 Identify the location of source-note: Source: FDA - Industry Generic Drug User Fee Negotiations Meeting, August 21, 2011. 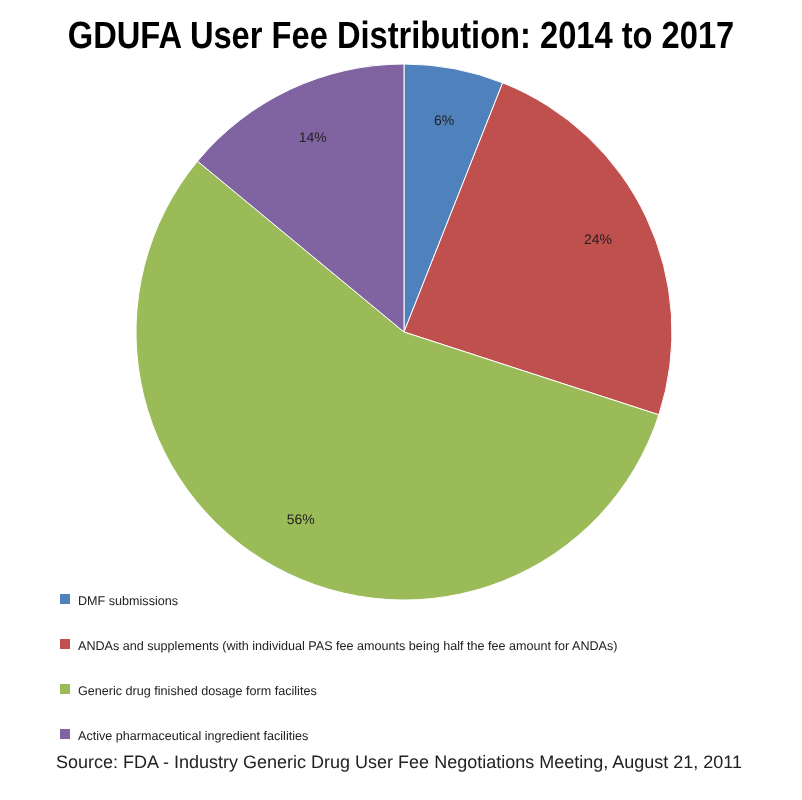
(399, 762).